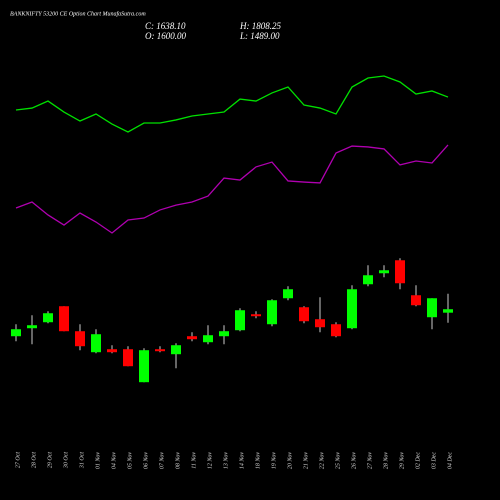 The image size is (500, 500). I want to click on x-tick-label: 22 Nov, so click(322, 461).